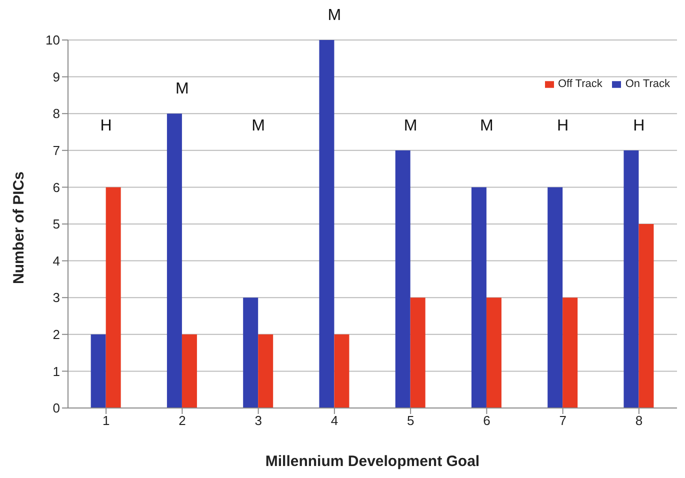 Image resolution: width=685 pixels, height=478 pixels. What do you see at coordinates (56, 334) in the screenshot?
I see `y-tick-label: 2` at bounding box center [56, 334].